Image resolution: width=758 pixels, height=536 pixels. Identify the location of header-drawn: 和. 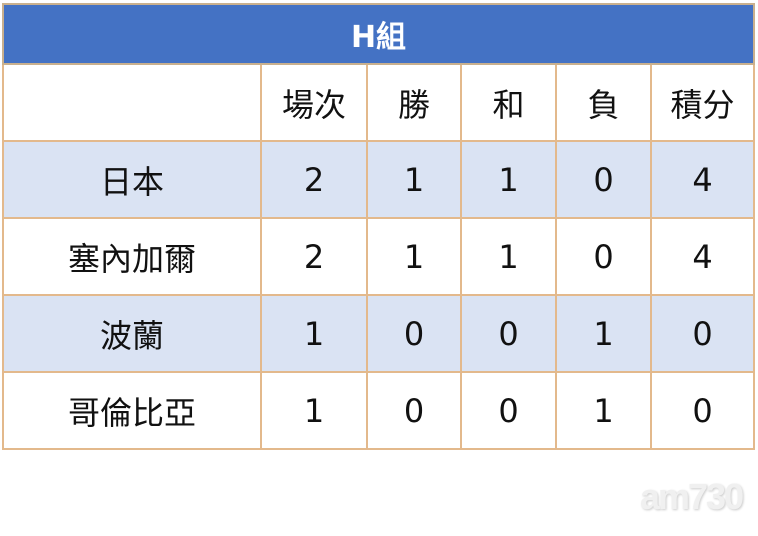
(508, 102).